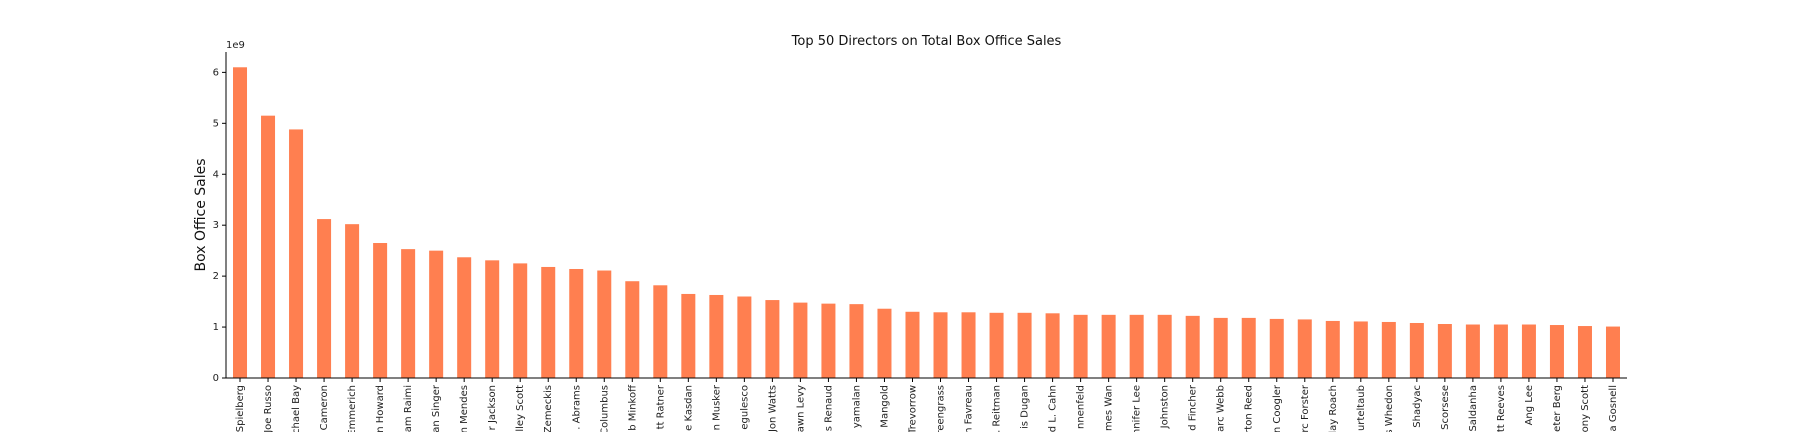 Image resolution: width=1800 pixels, height=432 pixels. I want to click on x-tick-label: arc Webb, so click(1221, 408).